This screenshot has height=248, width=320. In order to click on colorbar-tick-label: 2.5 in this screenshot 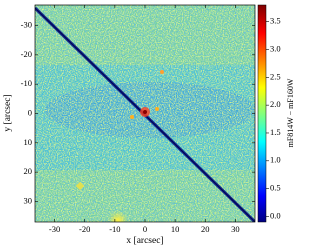, I will do `click(275, 76)`.